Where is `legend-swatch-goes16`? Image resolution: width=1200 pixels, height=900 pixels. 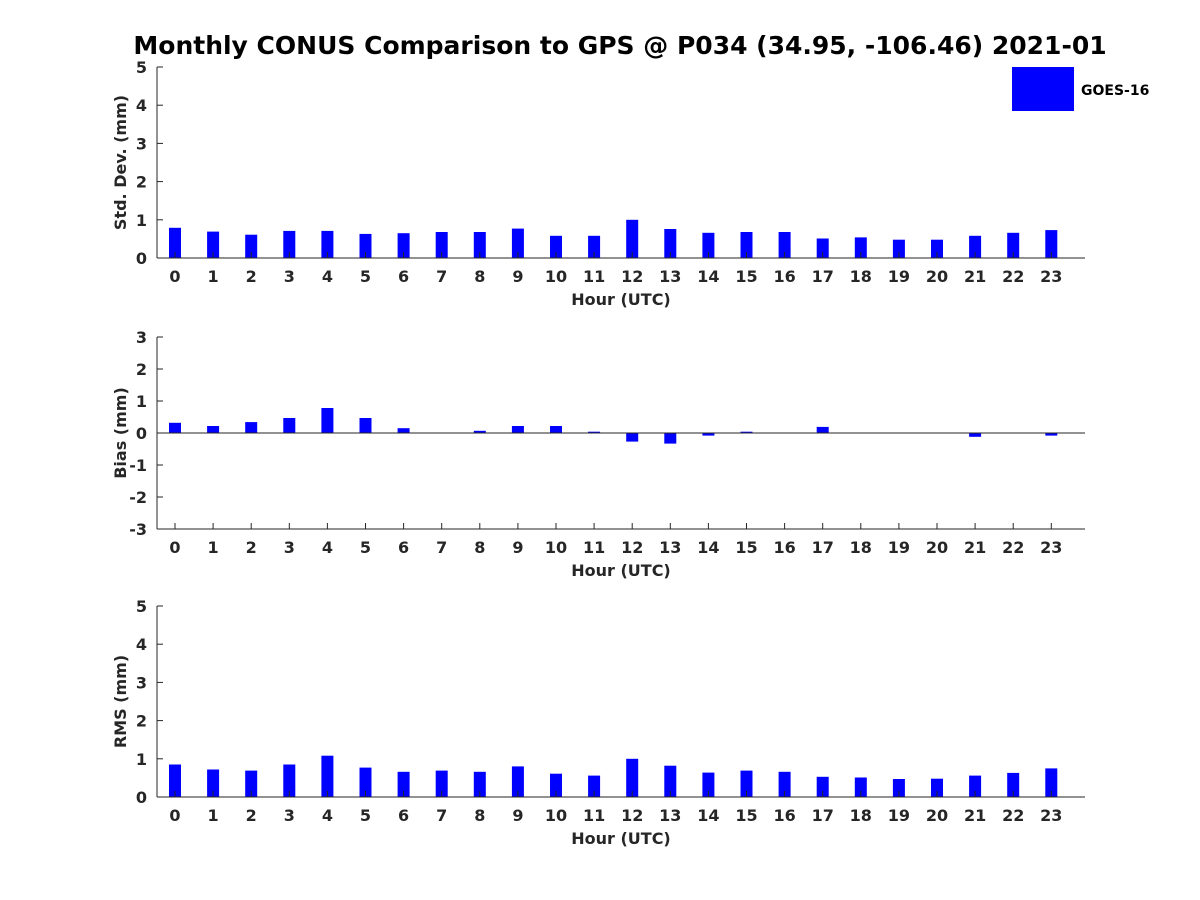
legend-swatch-goes16 is located at coordinates (1043, 89).